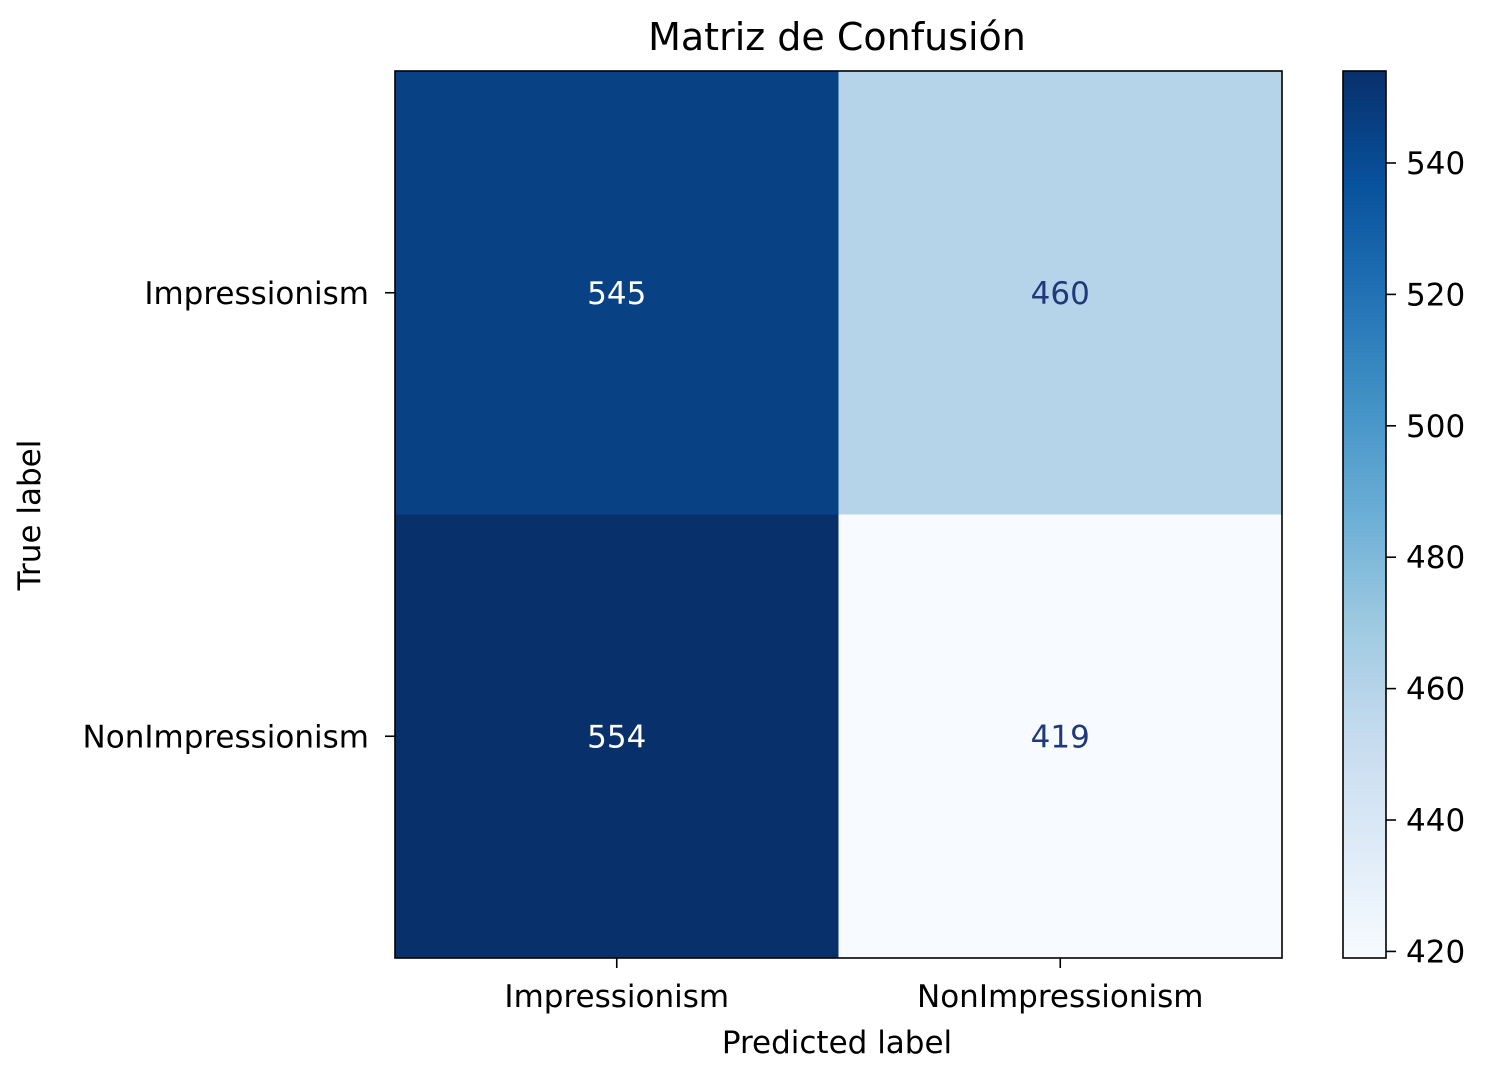 The image size is (1490, 1086). I want to click on y-axis-ticks: Impressionism NonImpressionism, so click(239, 515).